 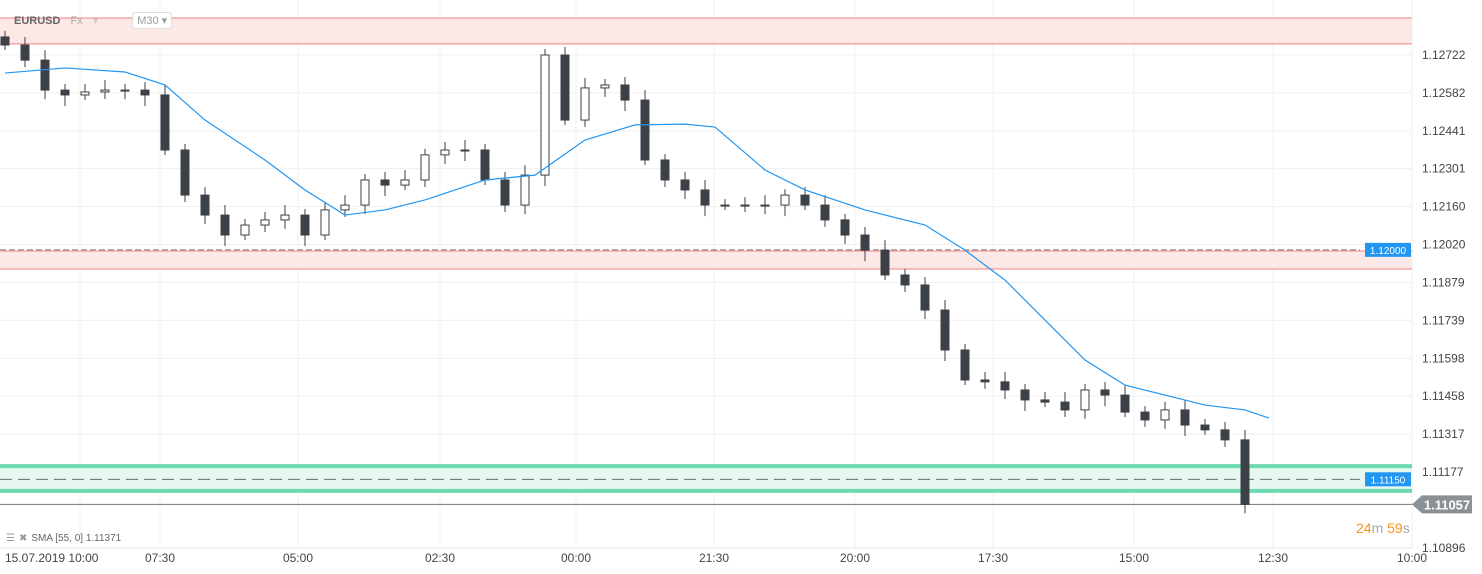 What do you see at coordinates (152, 20) in the screenshot?
I see `timeframe-select: M30 ▾` at bounding box center [152, 20].